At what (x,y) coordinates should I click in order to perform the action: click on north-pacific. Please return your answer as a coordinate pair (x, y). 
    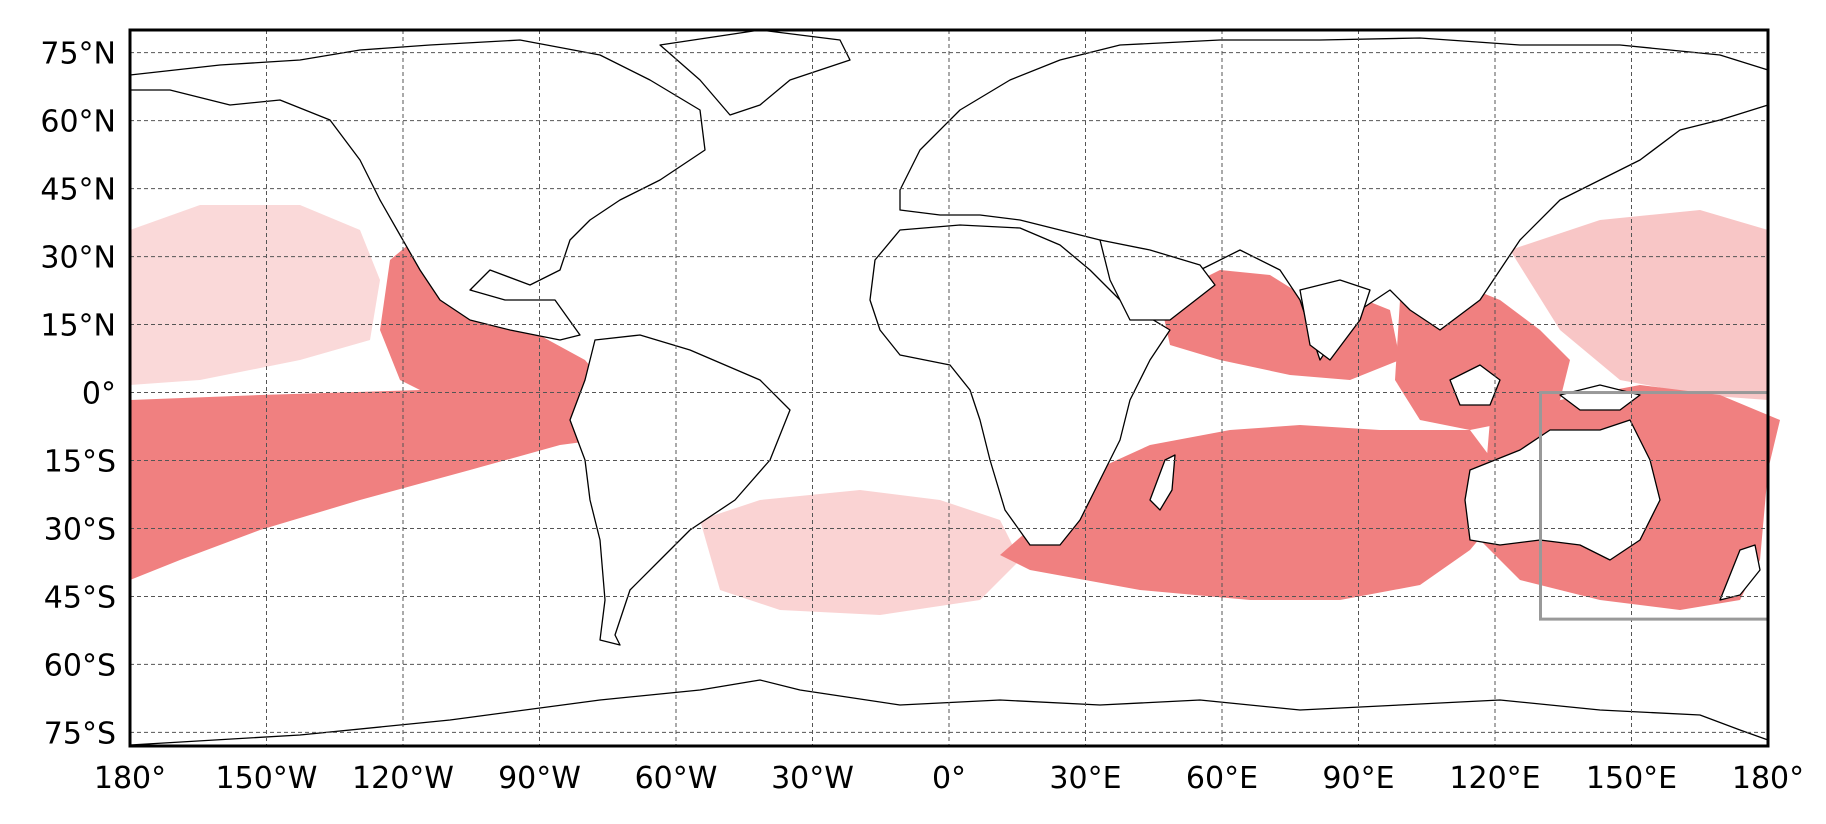
    Looking at the image, I should click on (255, 295).